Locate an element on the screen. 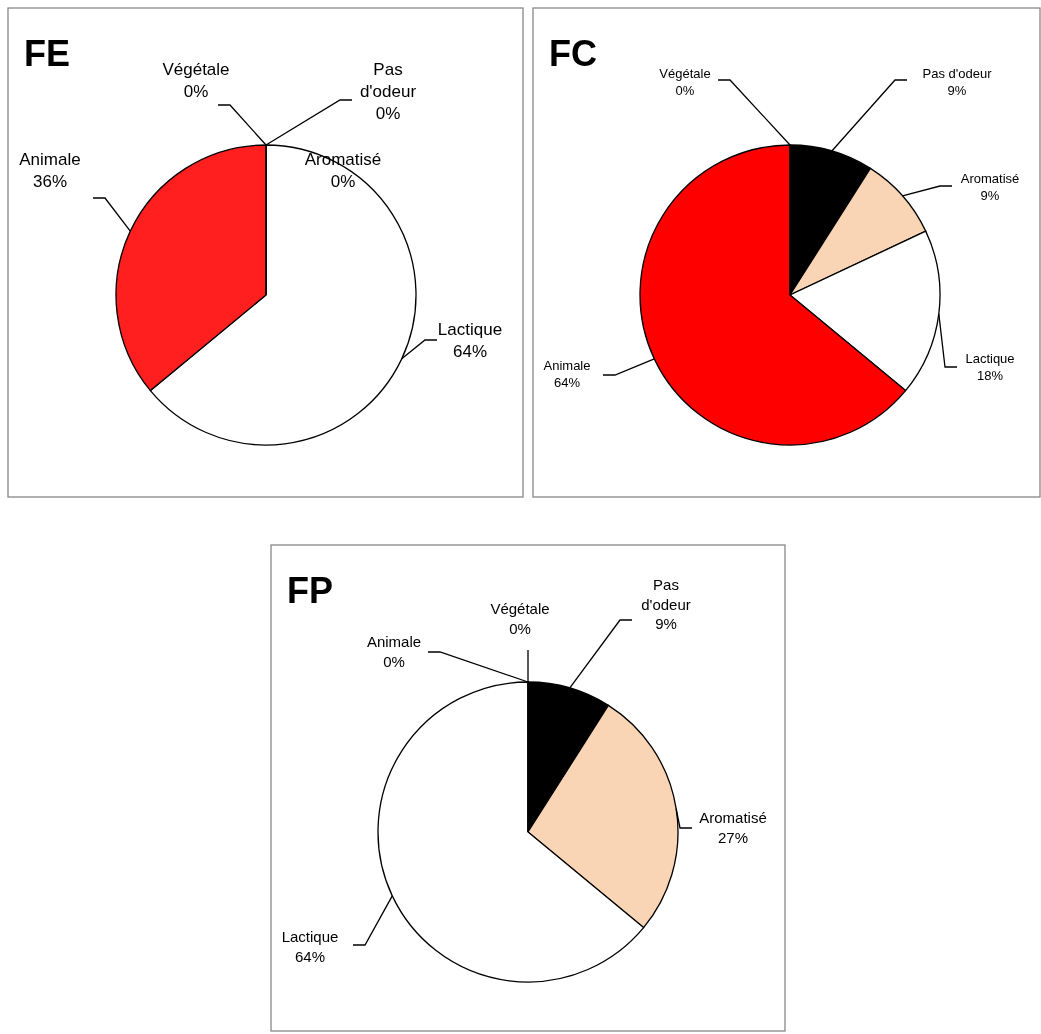  data-label: 36% is located at coordinates (50, 182).